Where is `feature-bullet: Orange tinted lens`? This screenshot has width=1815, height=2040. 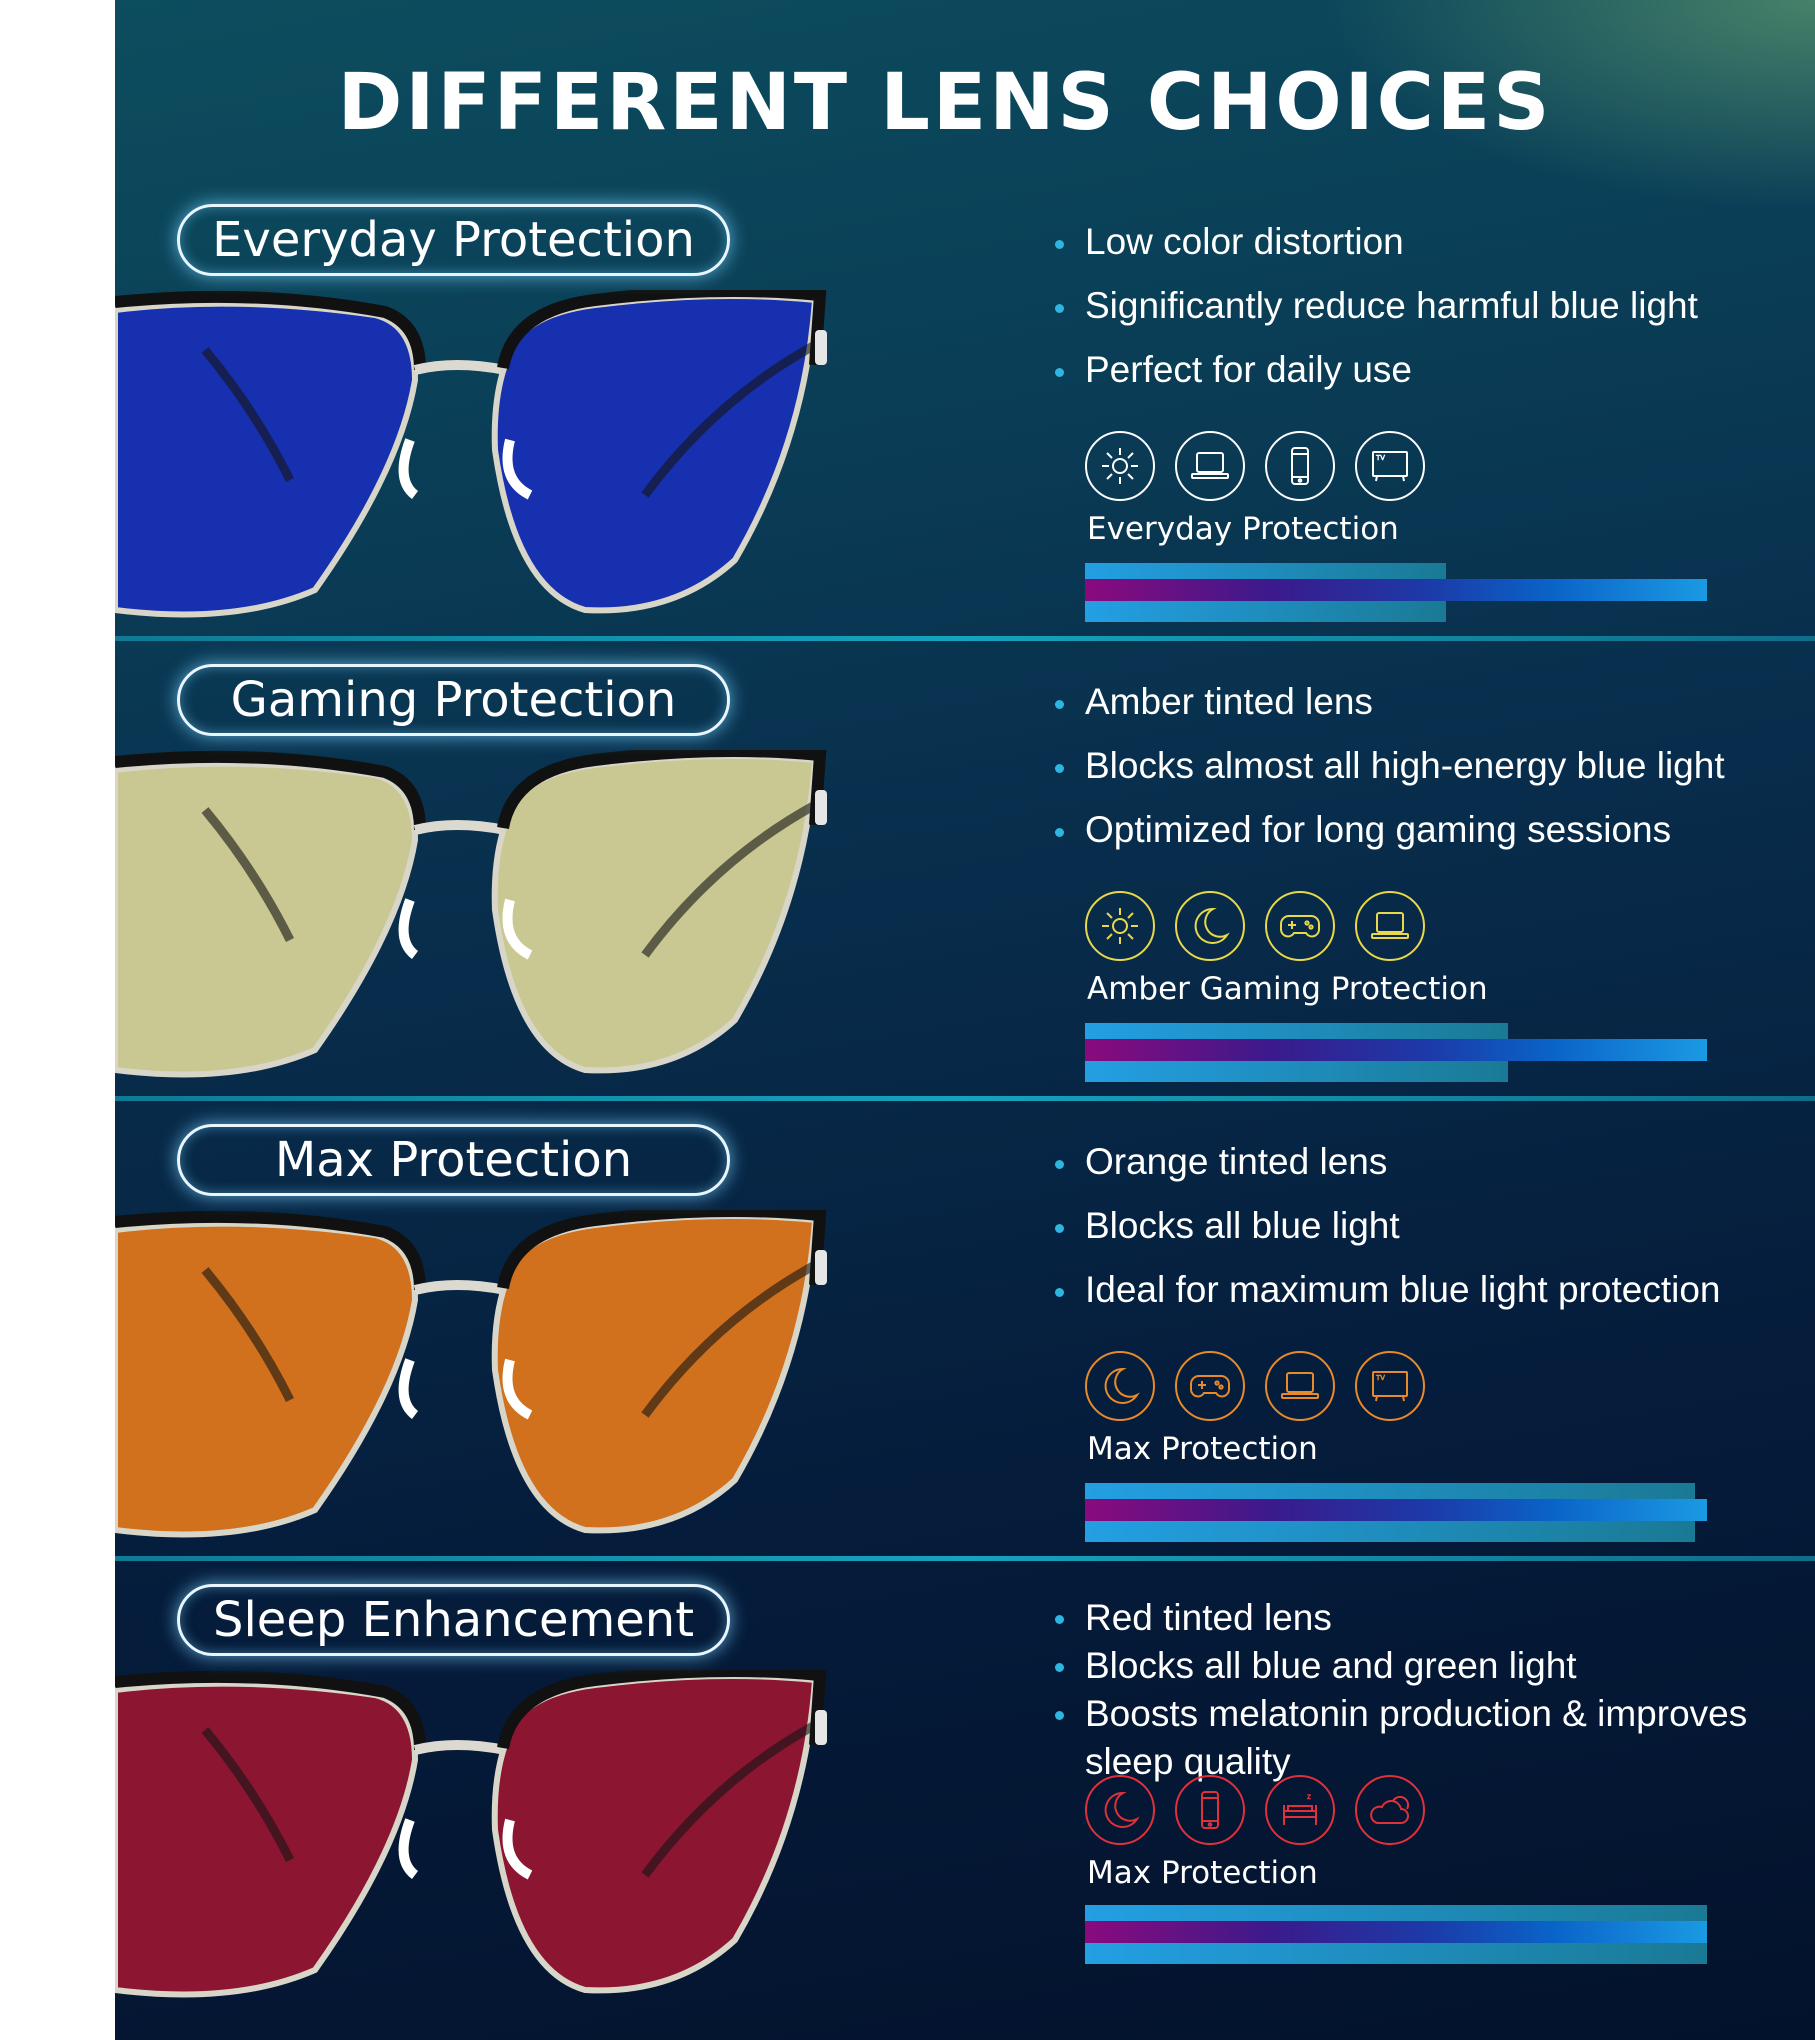 feature-bullet: Orange tinted lens is located at coordinates (1387, 1172).